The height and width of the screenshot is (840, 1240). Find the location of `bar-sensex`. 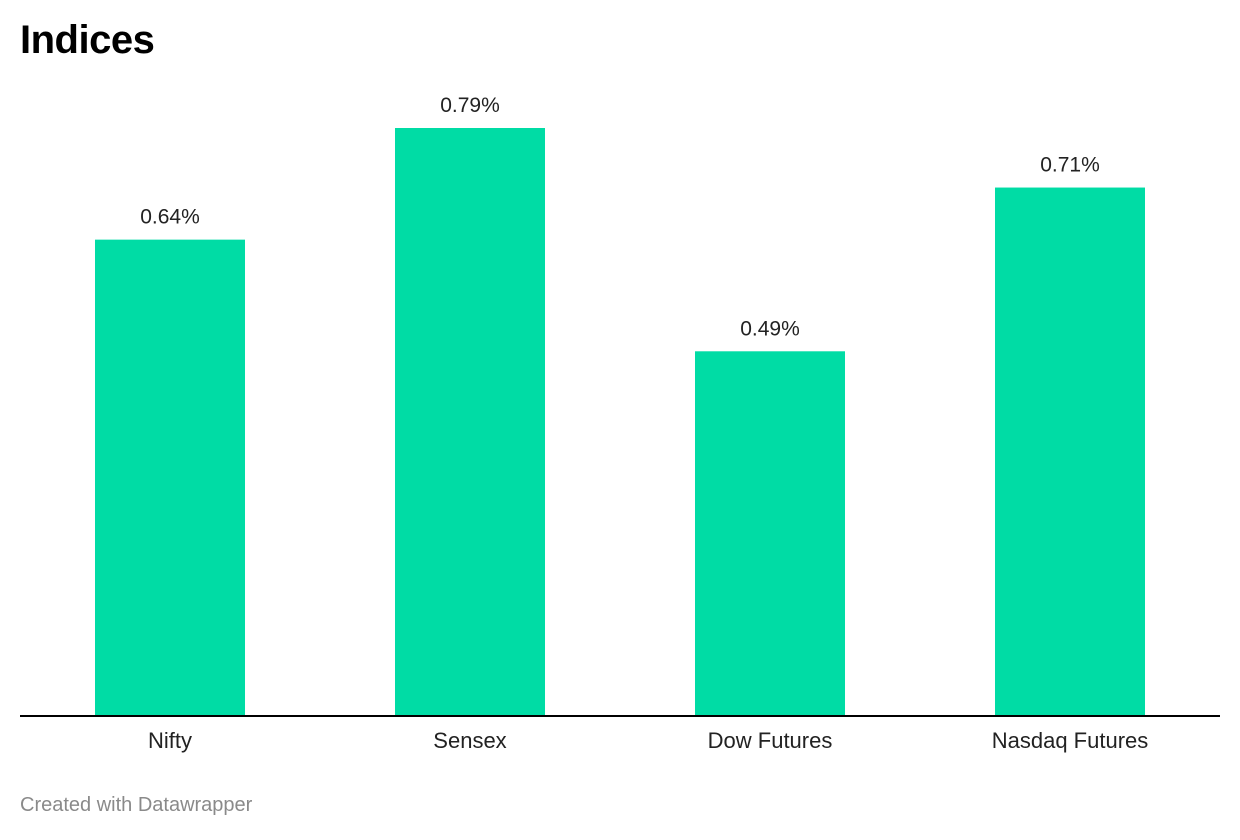

bar-sensex is located at coordinates (470, 422).